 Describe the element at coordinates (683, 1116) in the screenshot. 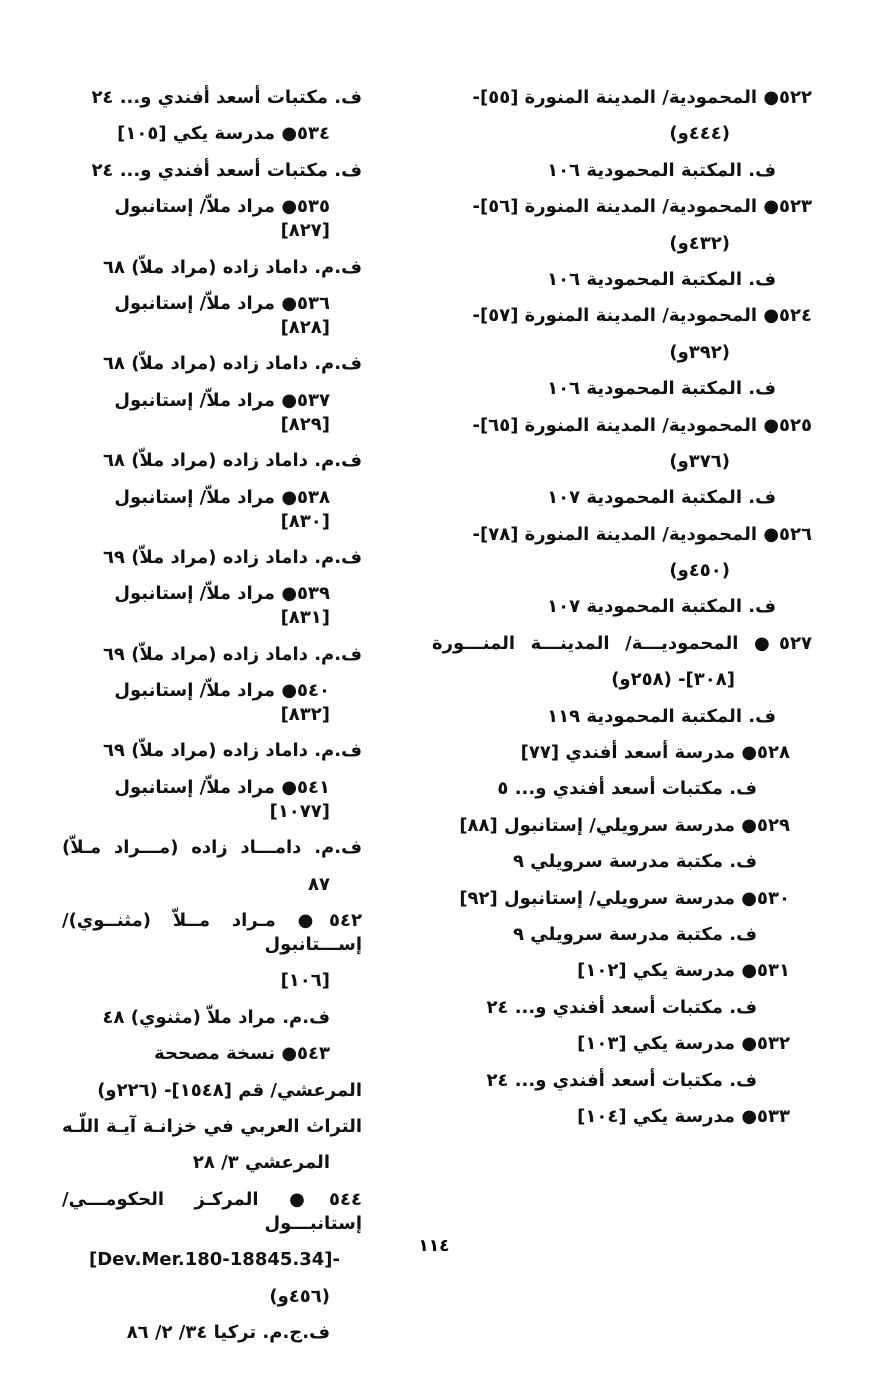

I see `right-column-line: ٥٣٣● مدرسة يكي [١٠٤]` at that location.